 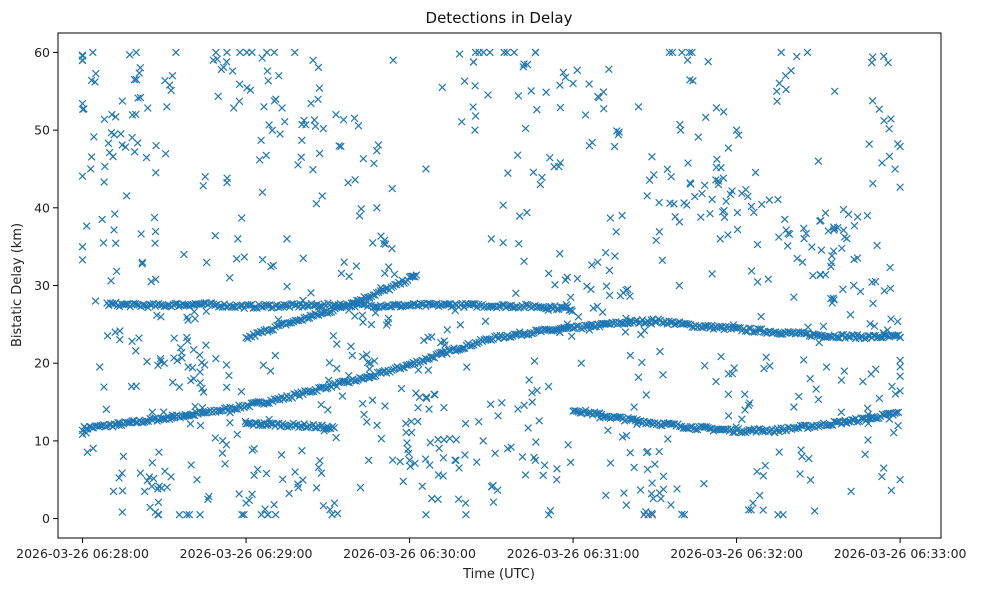 What do you see at coordinates (42, 363) in the screenshot?
I see `y-tick-label-2: 20` at bounding box center [42, 363].